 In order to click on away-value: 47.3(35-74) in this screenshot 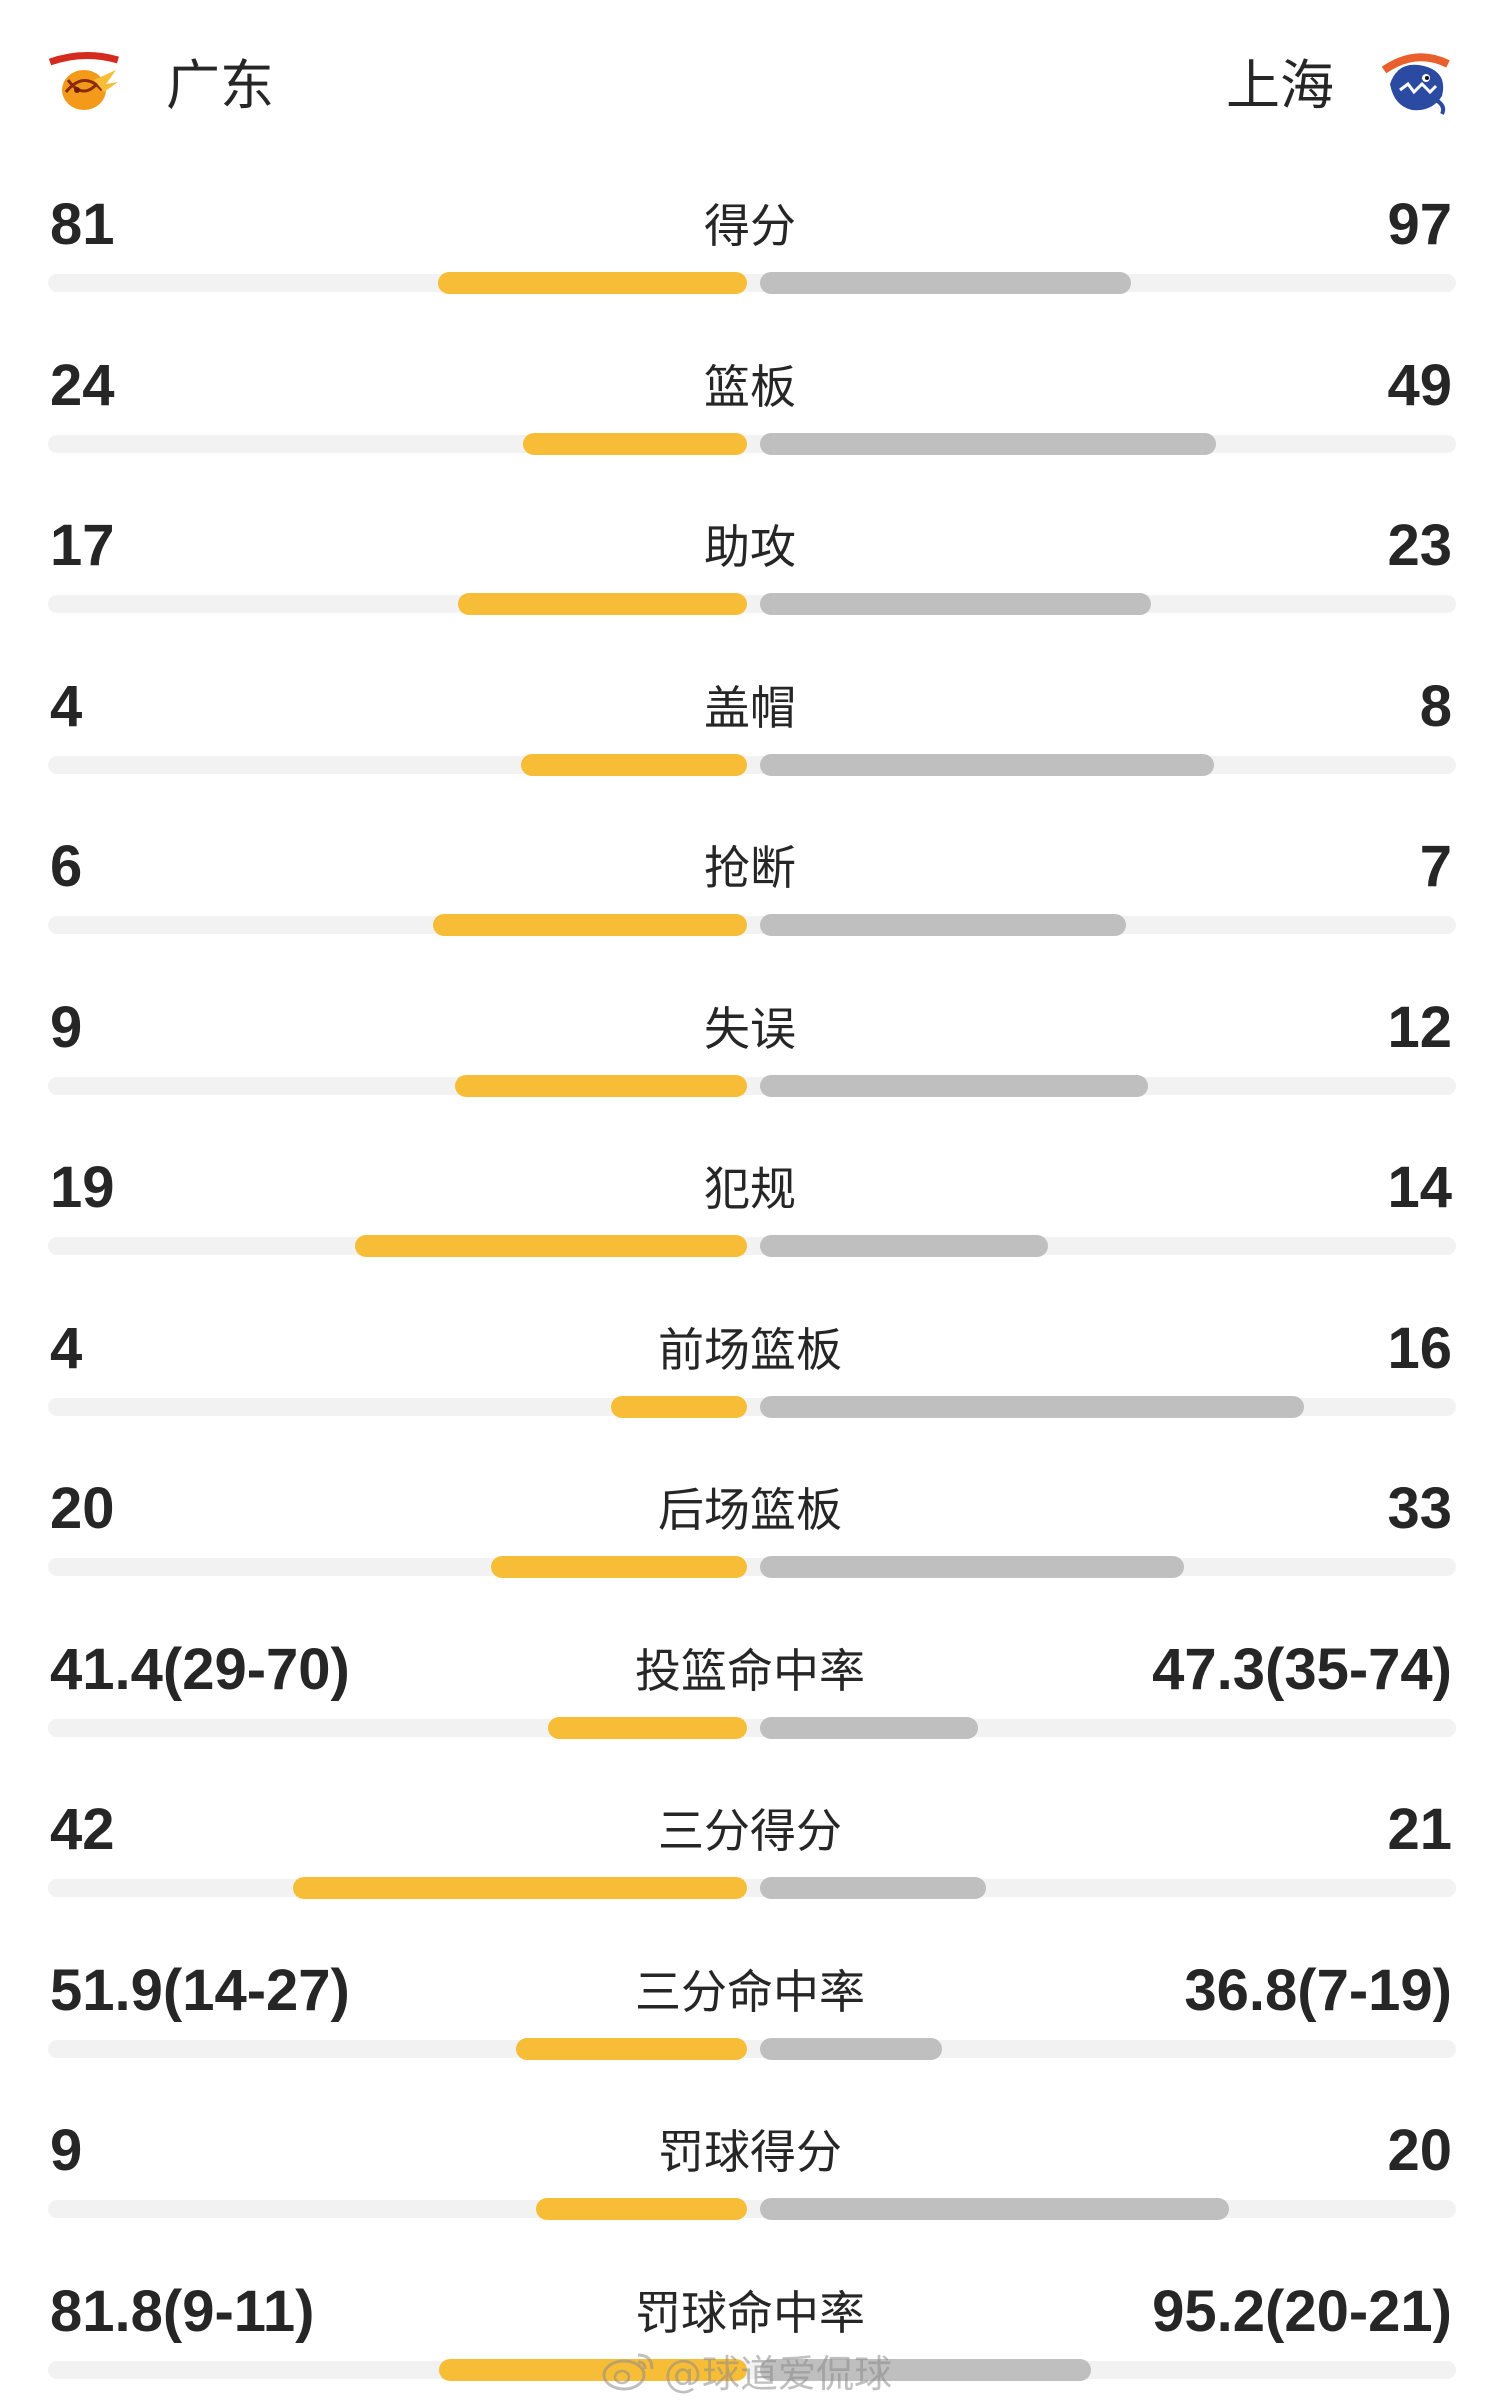, I will do `click(1302, 1669)`.